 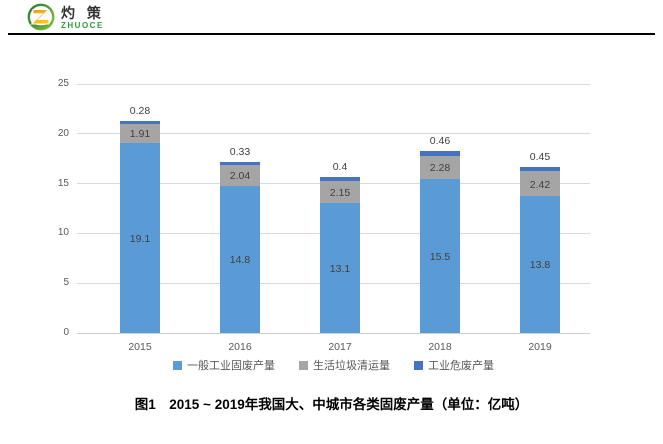 What do you see at coordinates (140, 347) in the screenshot?
I see `x-tick-label-2015: 2015` at bounding box center [140, 347].